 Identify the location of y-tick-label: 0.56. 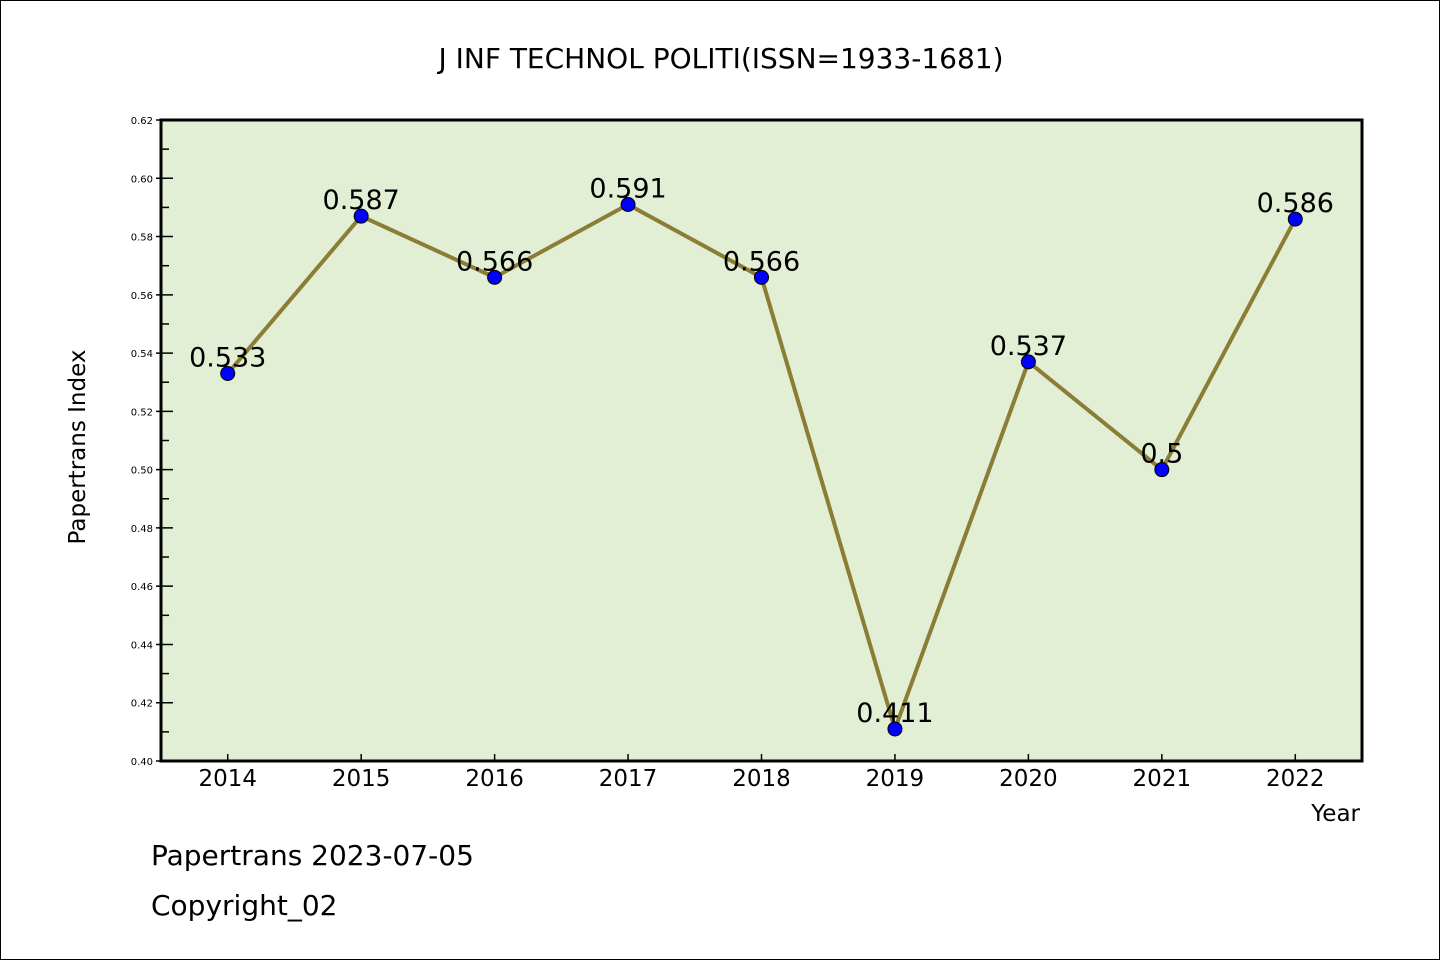
(142, 296).